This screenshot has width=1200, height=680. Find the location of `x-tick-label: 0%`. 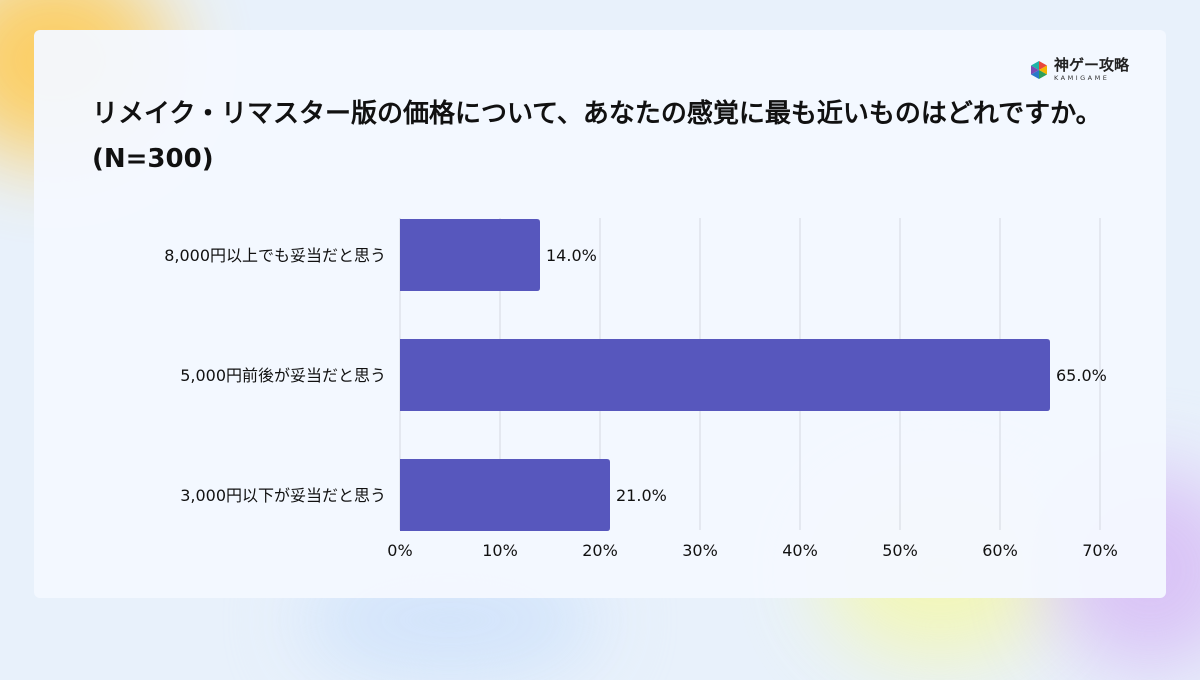

x-tick-label: 0% is located at coordinates (399, 550).